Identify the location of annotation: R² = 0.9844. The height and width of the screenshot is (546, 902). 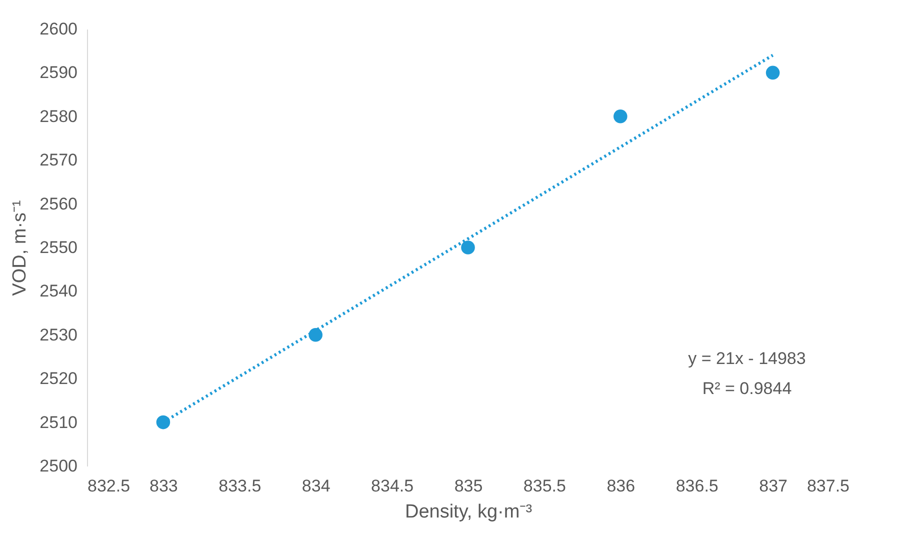
(747, 388).